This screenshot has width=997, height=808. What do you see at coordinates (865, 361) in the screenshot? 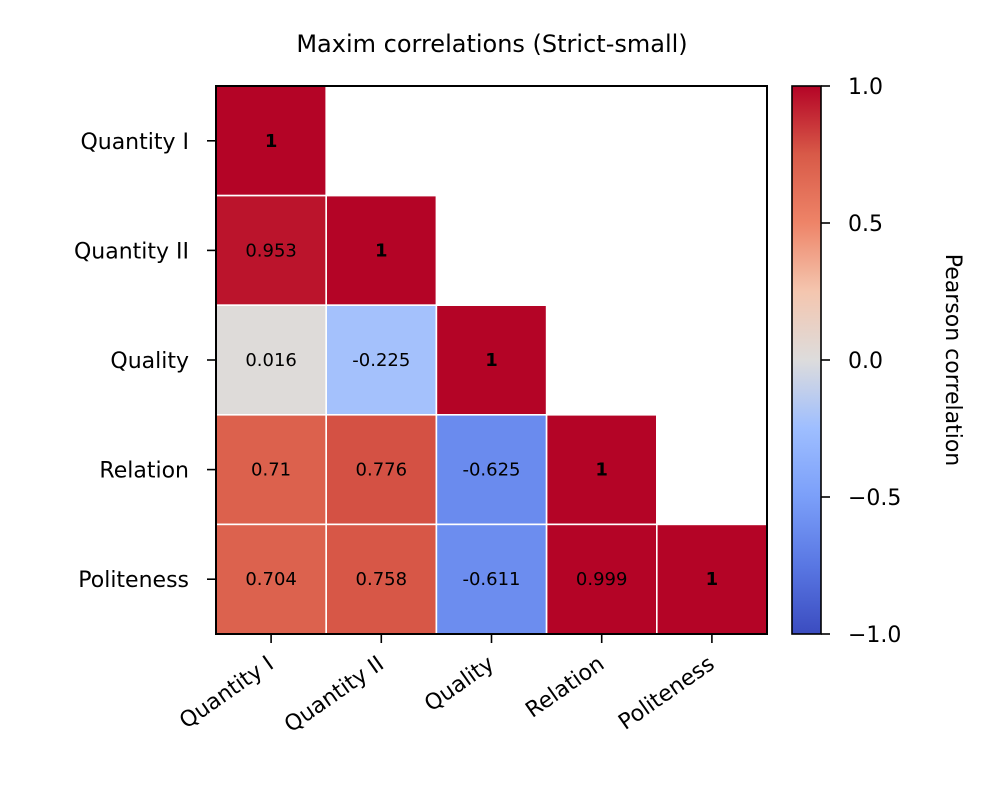
I see `colorbar-tick-label: 0.0` at bounding box center [865, 361].